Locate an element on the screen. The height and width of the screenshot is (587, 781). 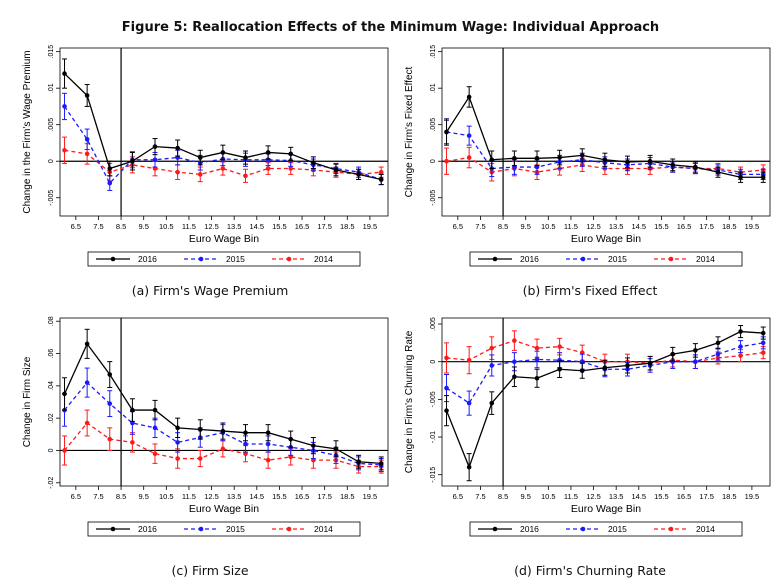
x-tick-label: 17.5 is located at coordinates (706, 496).